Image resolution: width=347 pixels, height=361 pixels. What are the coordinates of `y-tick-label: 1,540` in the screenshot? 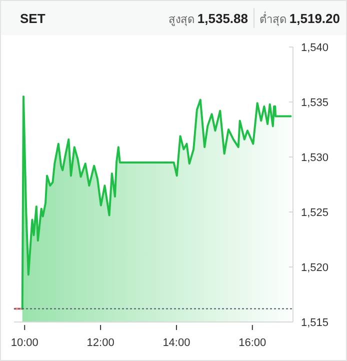 It's located at (315, 48).